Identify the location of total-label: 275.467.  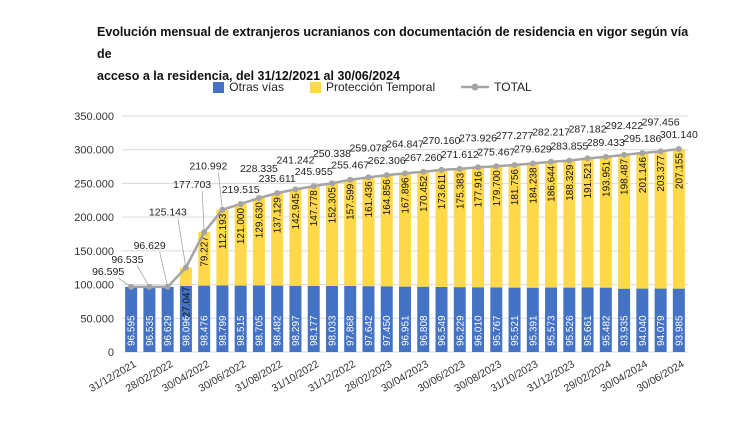
(496, 152).